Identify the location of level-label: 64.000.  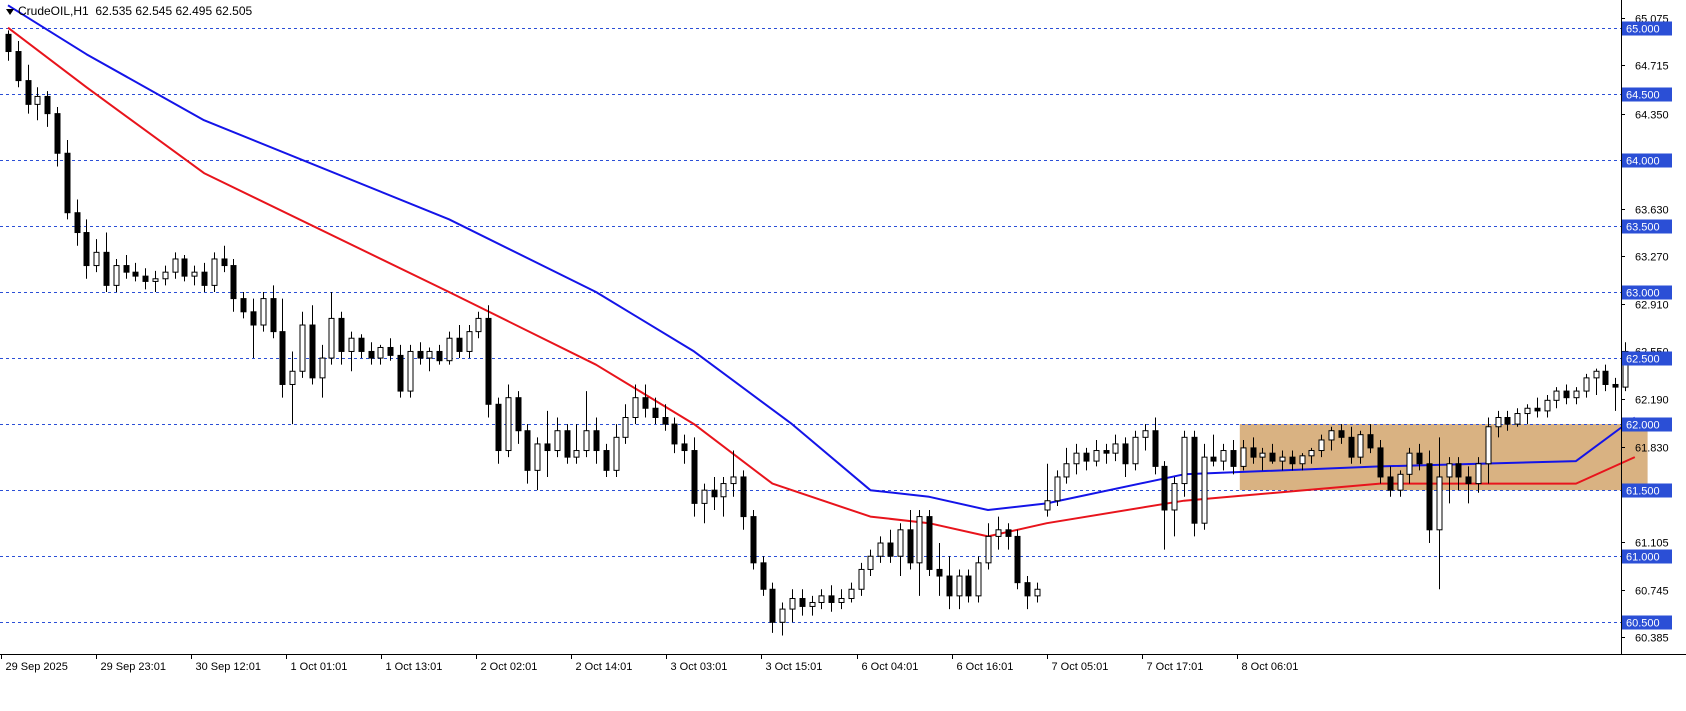
(1643, 162).